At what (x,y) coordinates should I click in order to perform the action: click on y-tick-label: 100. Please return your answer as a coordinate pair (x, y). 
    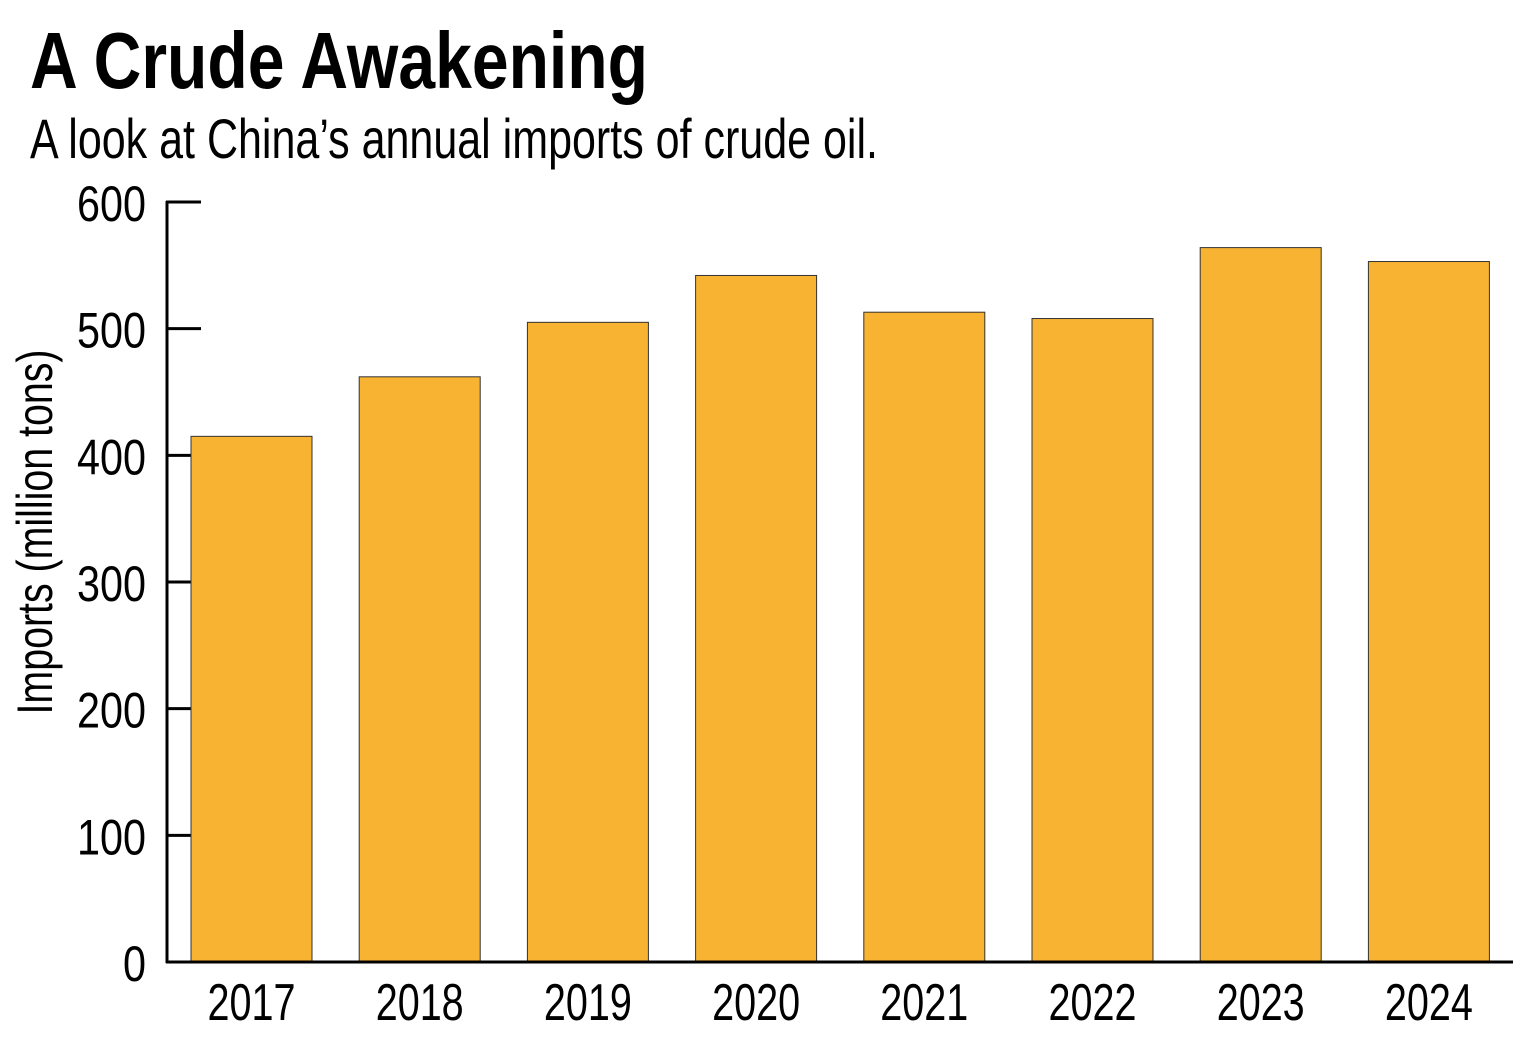
    Looking at the image, I should click on (111, 837).